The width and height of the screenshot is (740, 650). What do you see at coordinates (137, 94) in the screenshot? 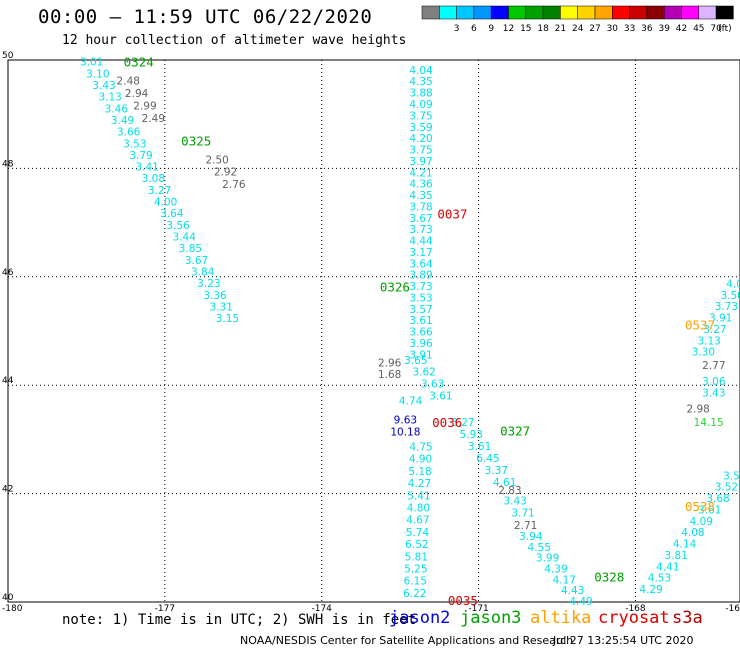
I see `wave-height-label: 2.94` at bounding box center [137, 94].